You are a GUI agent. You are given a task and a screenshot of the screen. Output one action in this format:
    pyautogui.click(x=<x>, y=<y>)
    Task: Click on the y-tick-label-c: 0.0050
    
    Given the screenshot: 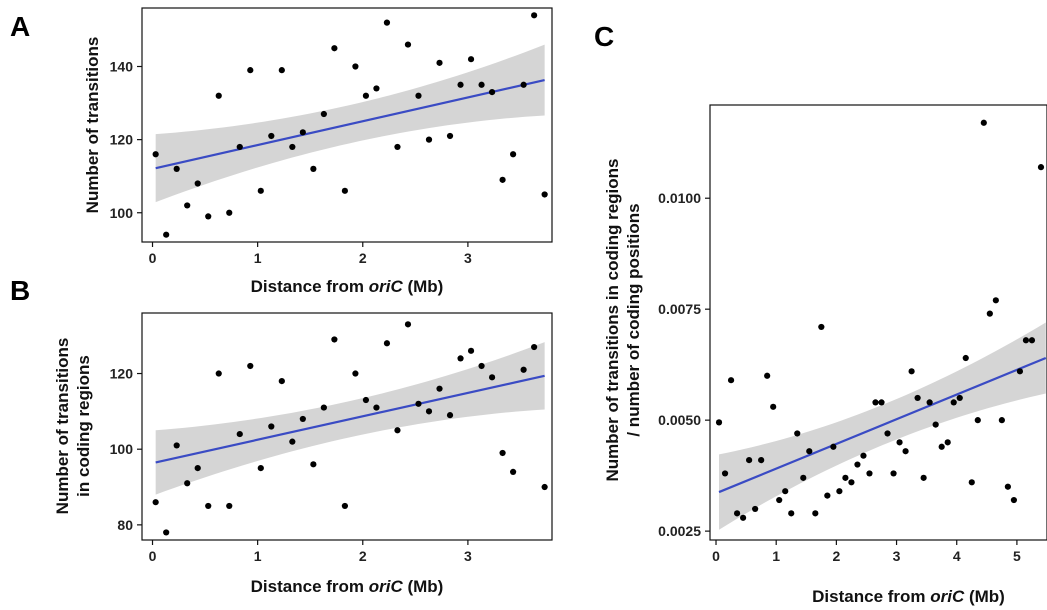 What is the action you would take?
    pyautogui.click(x=679, y=420)
    